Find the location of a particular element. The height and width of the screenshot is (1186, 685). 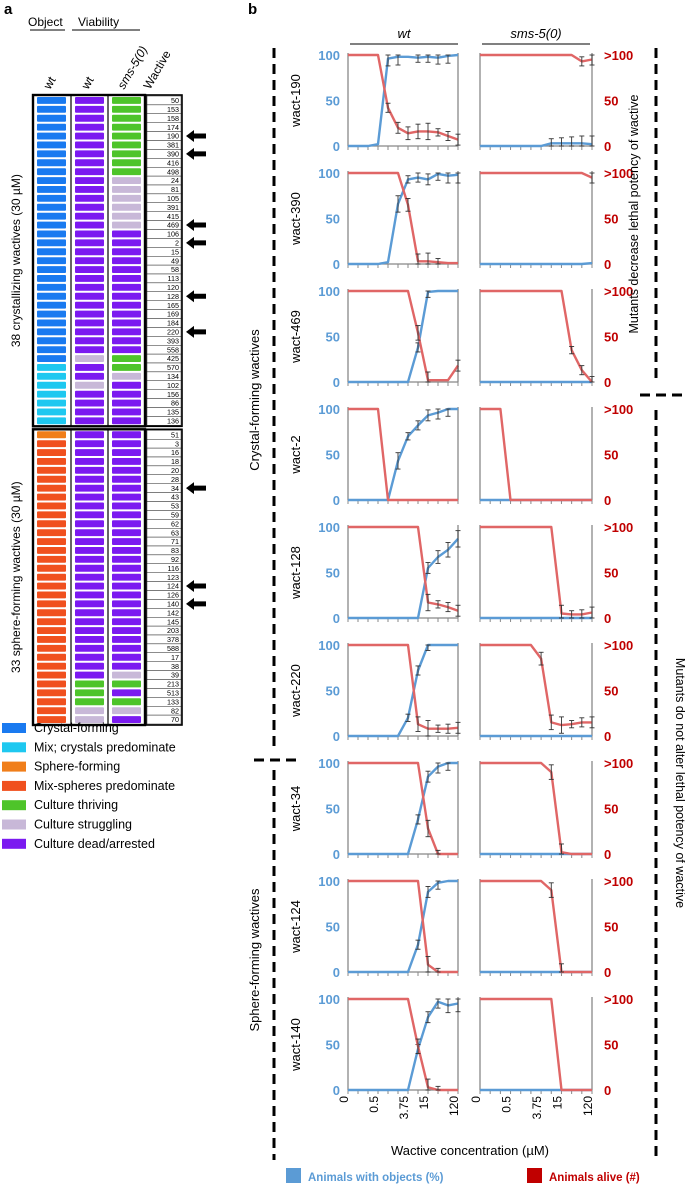

wactive-id: 83 is located at coordinates (175, 550).